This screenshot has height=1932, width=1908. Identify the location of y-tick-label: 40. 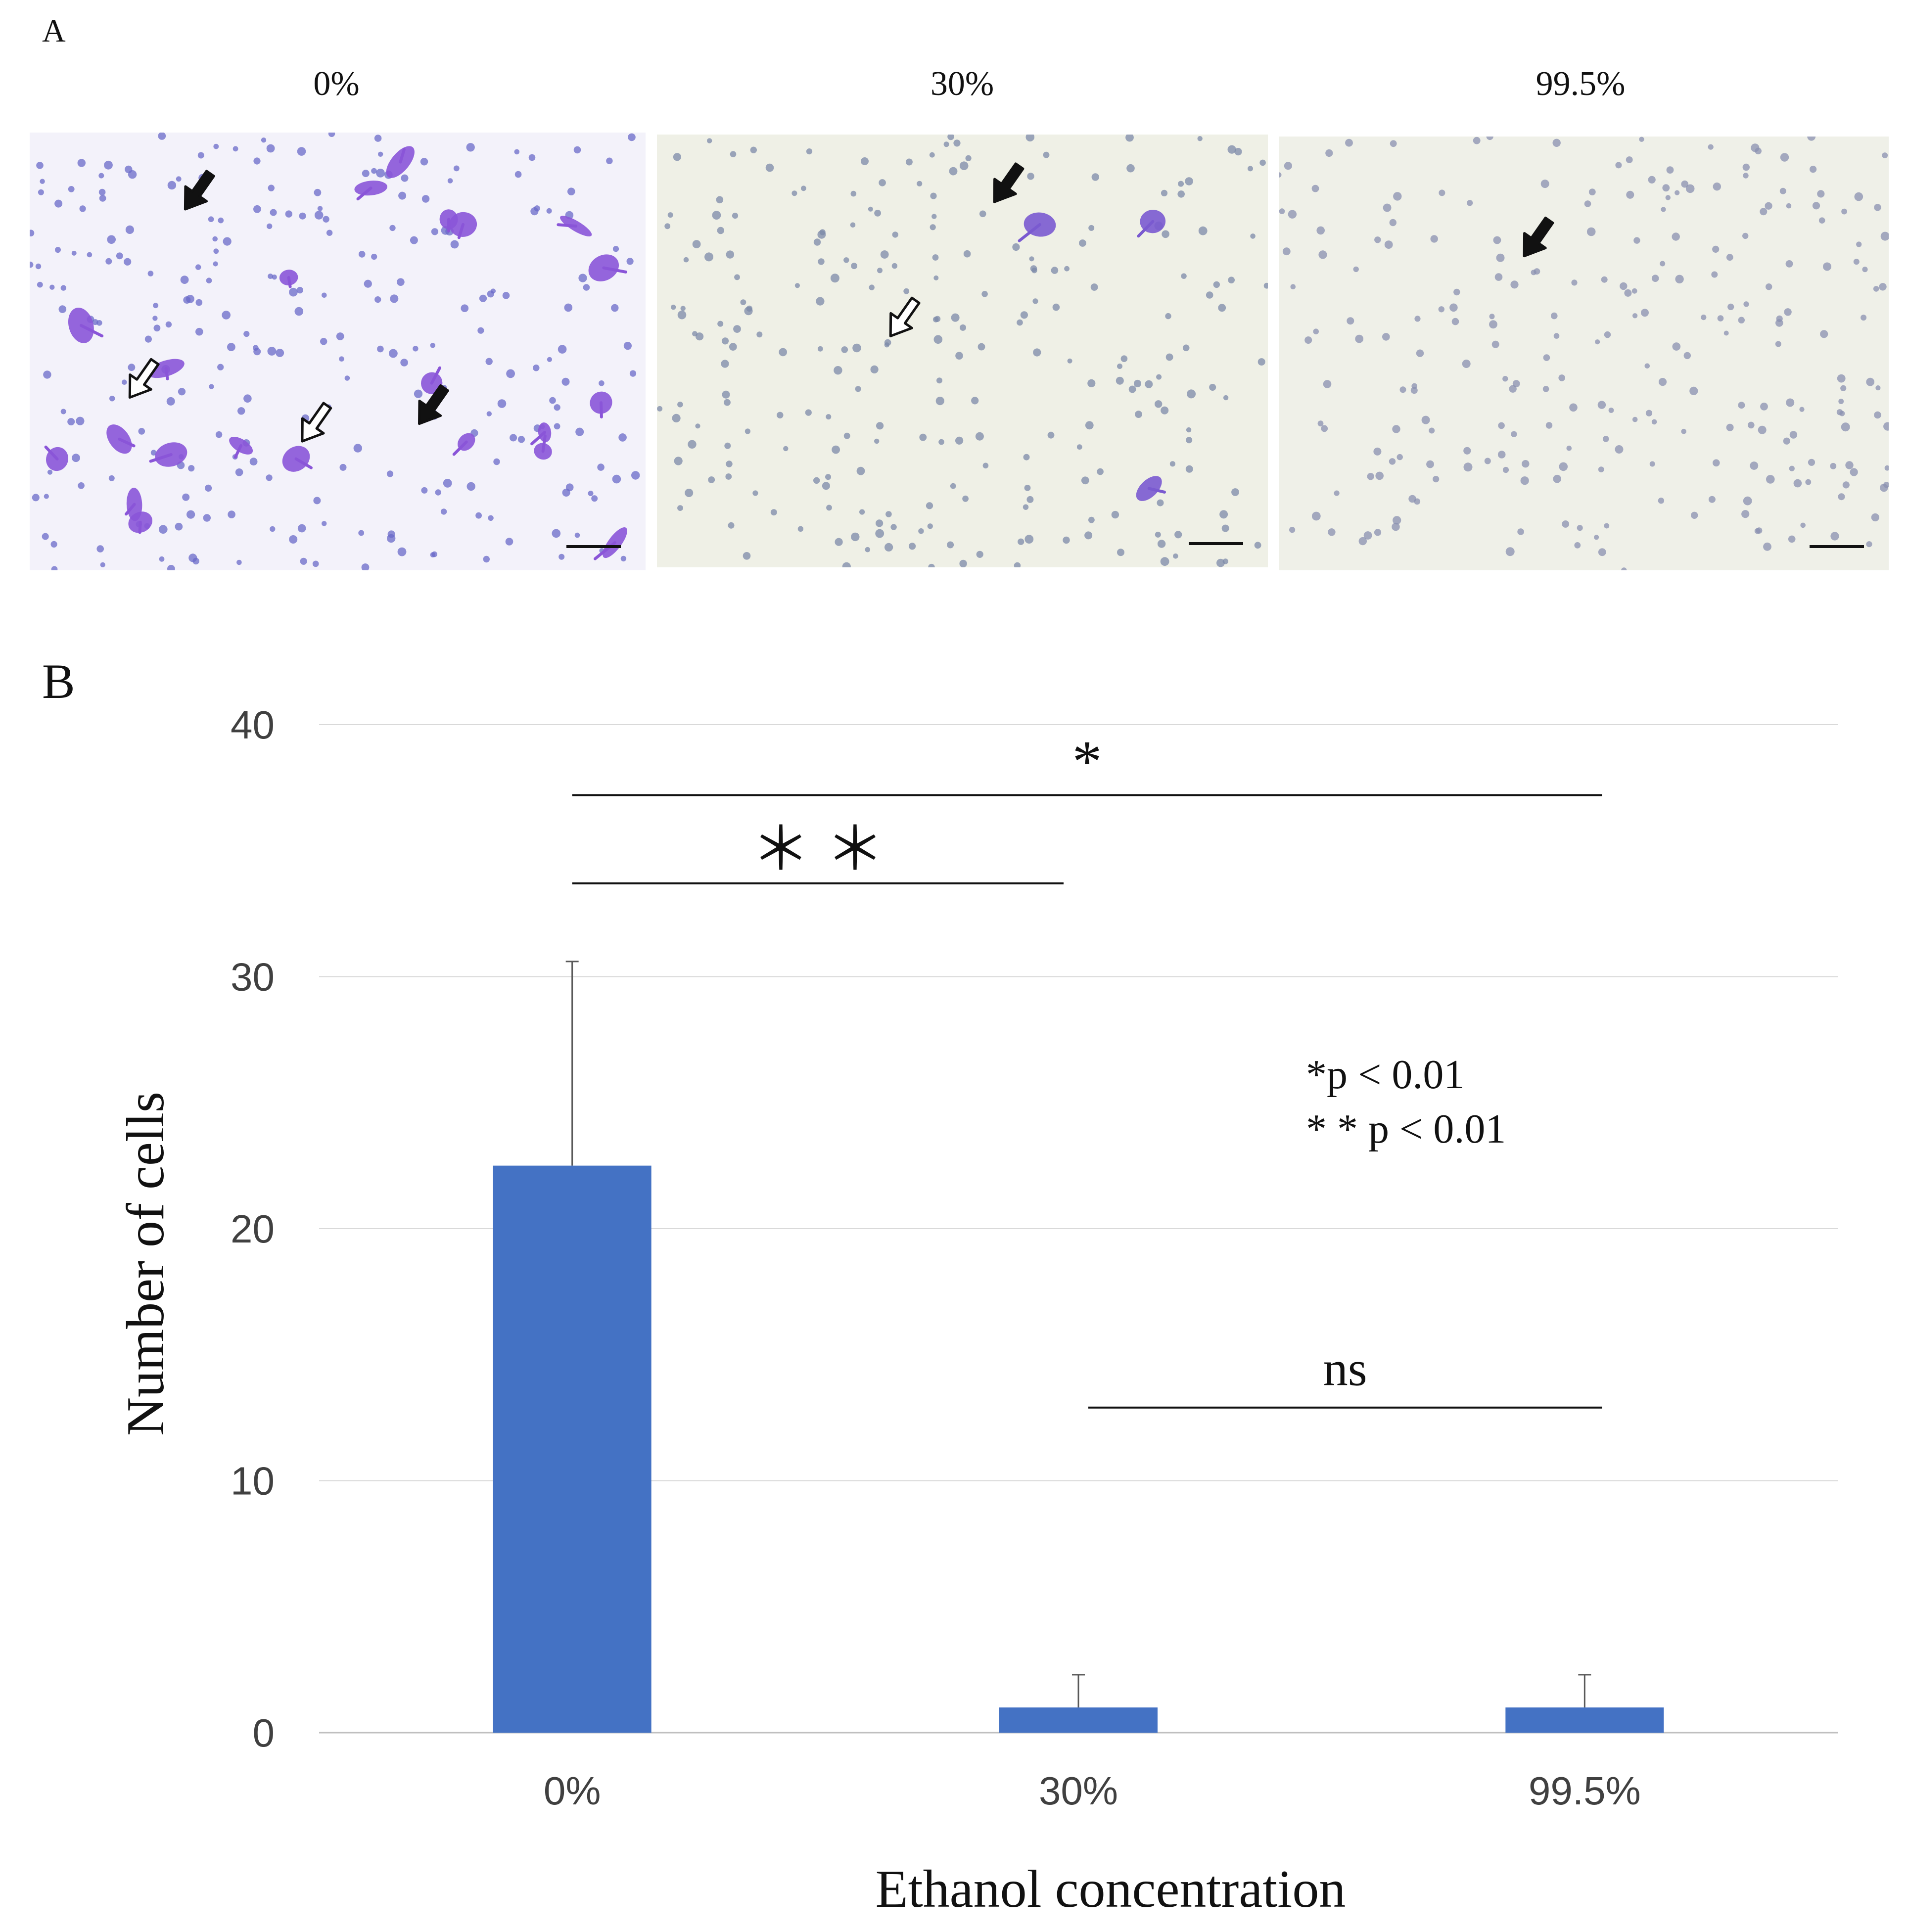
(253, 725).